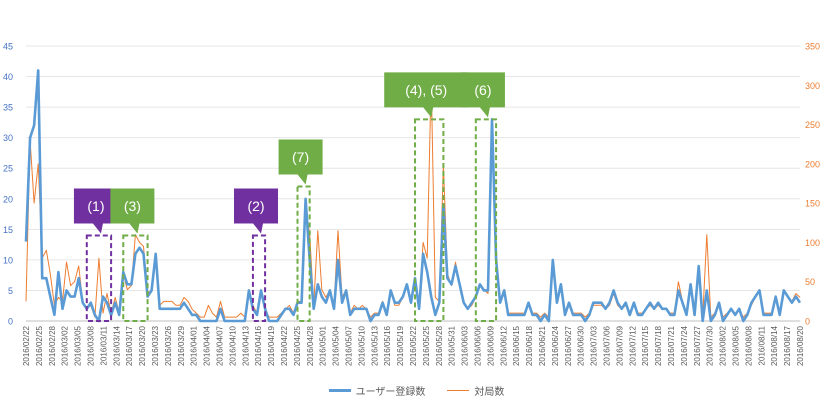 This screenshot has width=833, height=402. Describe the element at coordinates (132, 206) in the screenshot. I see `annotation-label: (3)` at that location.